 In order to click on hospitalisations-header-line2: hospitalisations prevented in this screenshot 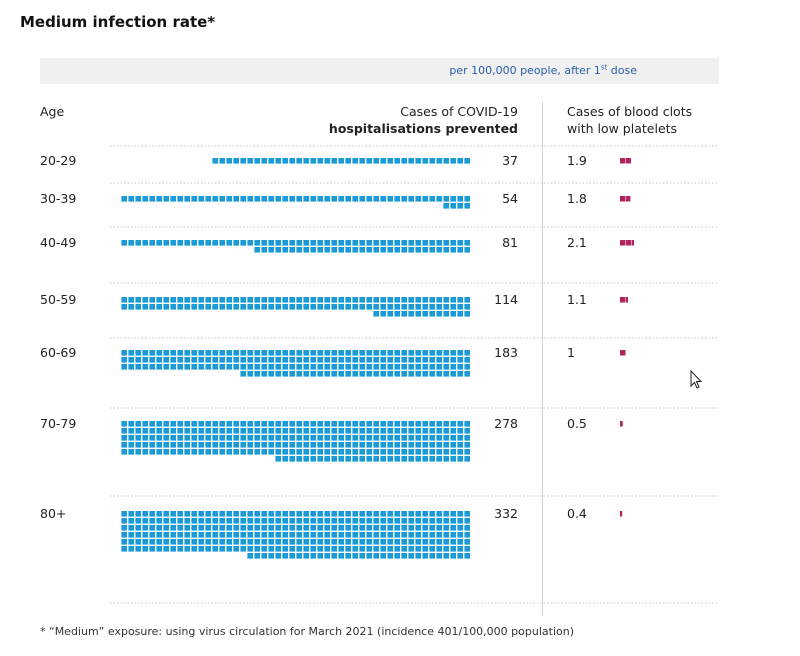, I will do `click(423, 128)`.